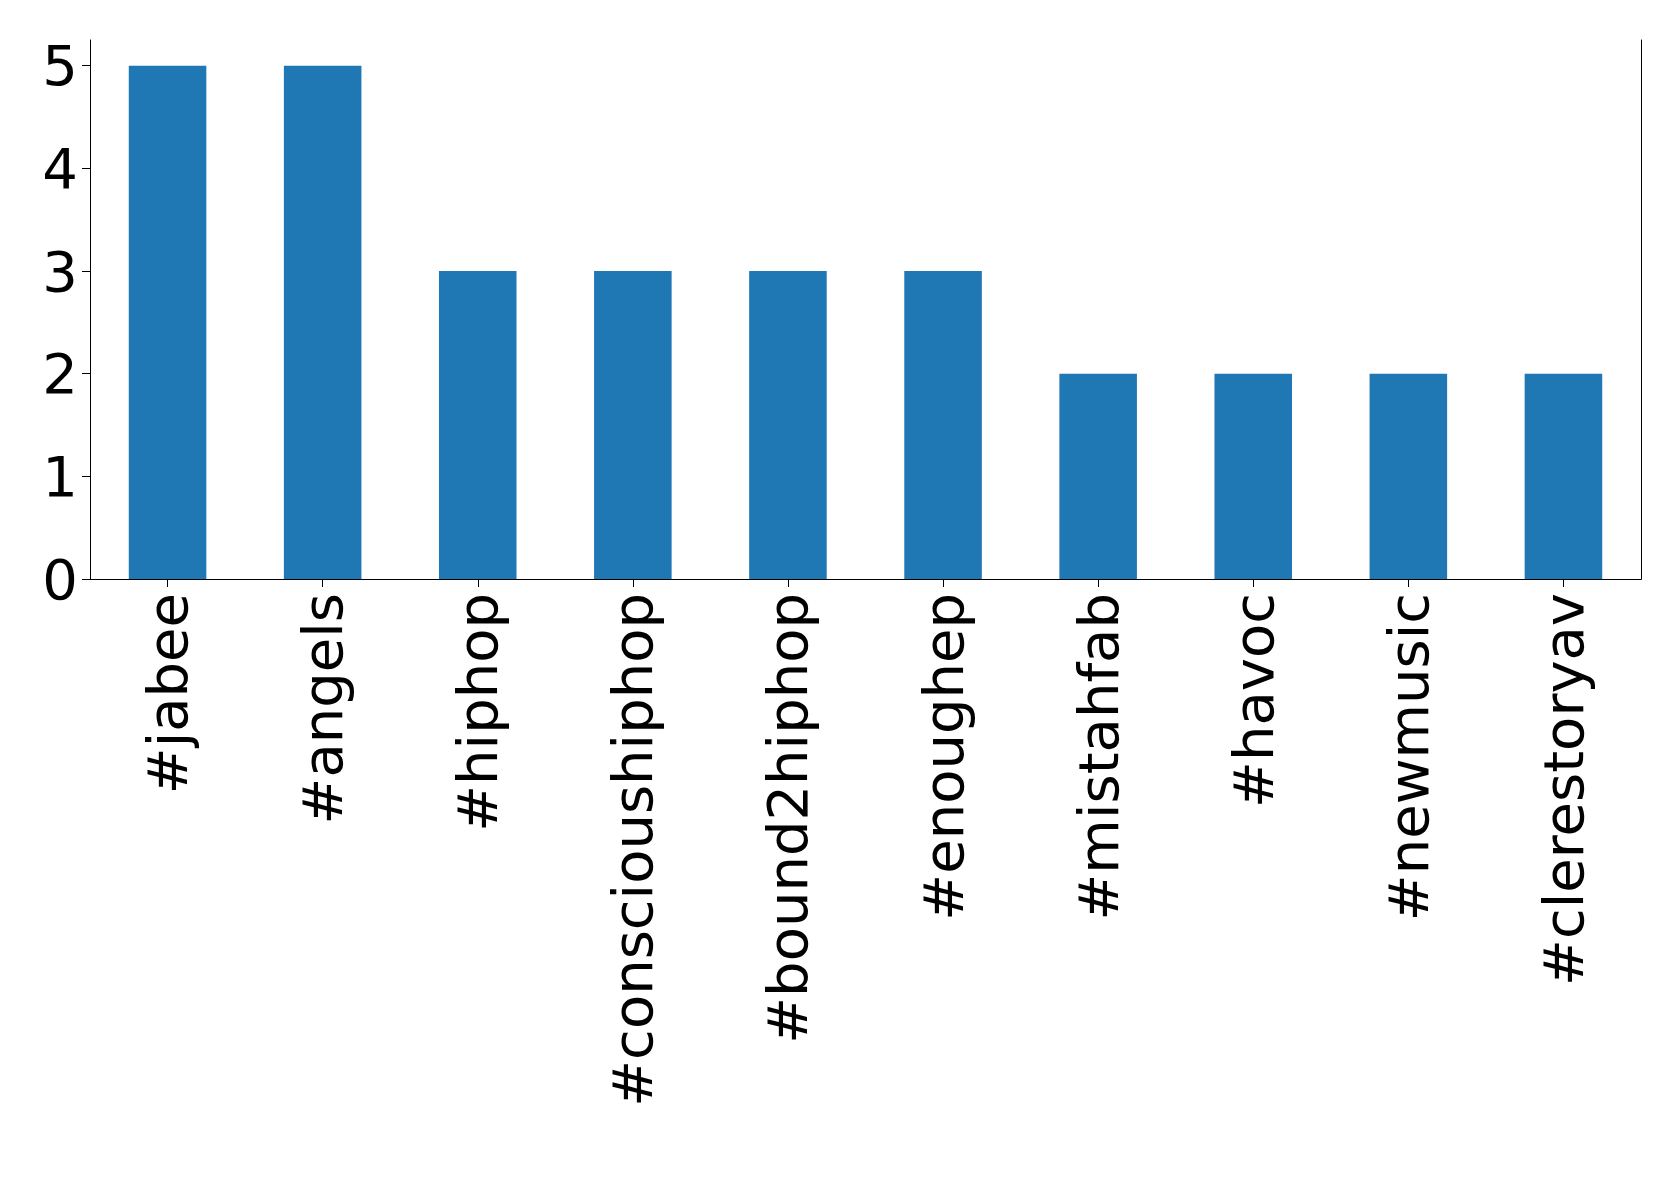  Describe the element at coordinates (788, 818) in the screenshot. I see `x-tick-label: #bound2hiphop` at that location.